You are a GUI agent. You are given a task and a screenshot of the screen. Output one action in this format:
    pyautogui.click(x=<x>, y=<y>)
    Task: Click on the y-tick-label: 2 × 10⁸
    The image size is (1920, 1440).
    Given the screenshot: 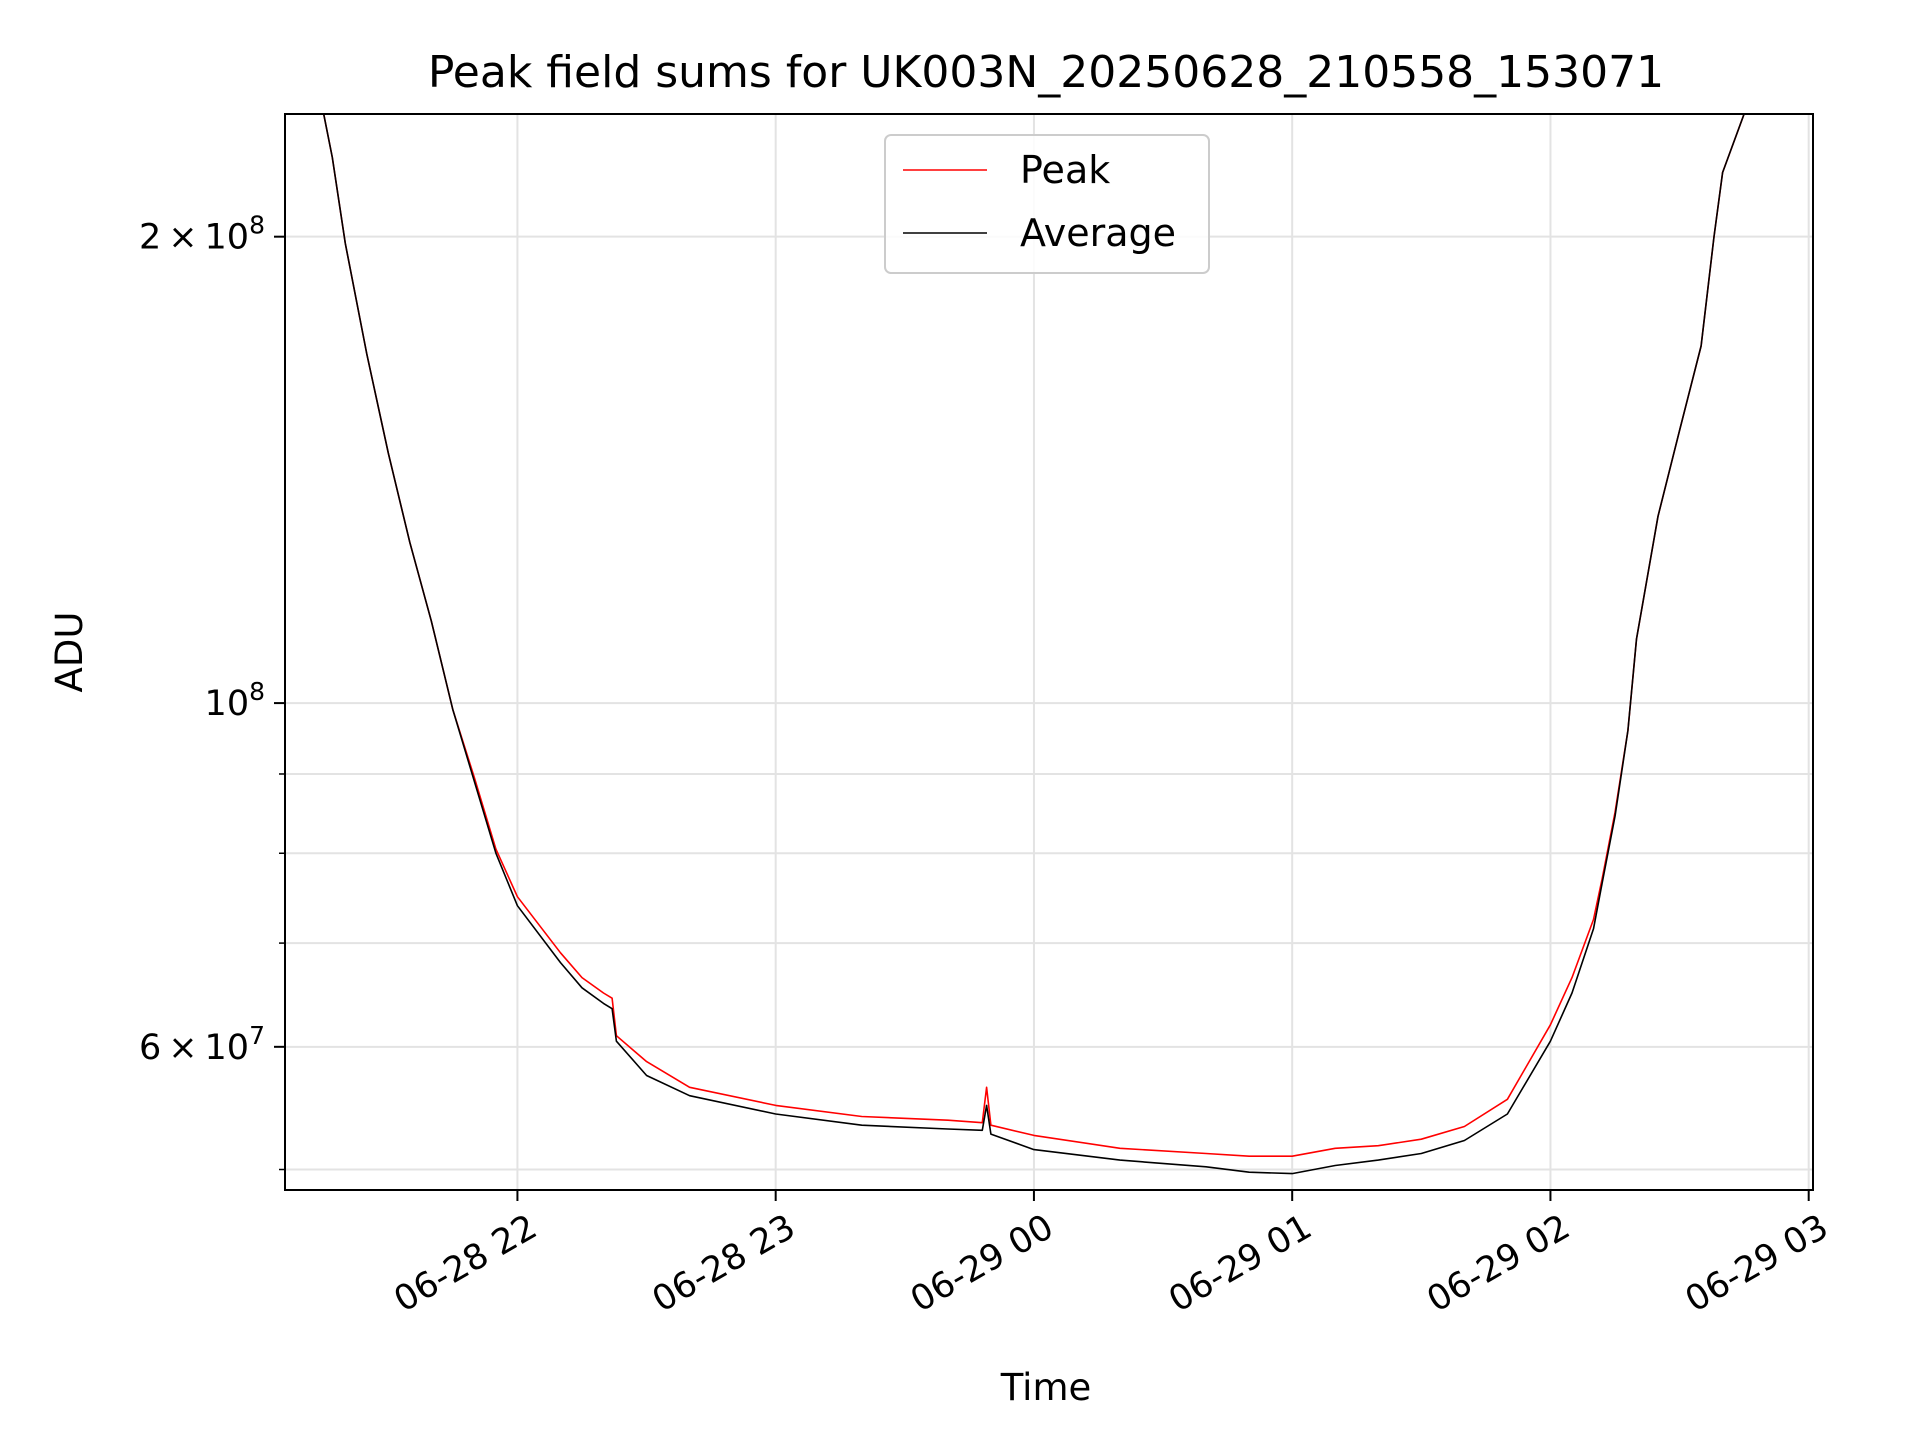 What is the action you would take?
    pyautogui.click(x=202, y=234)
    